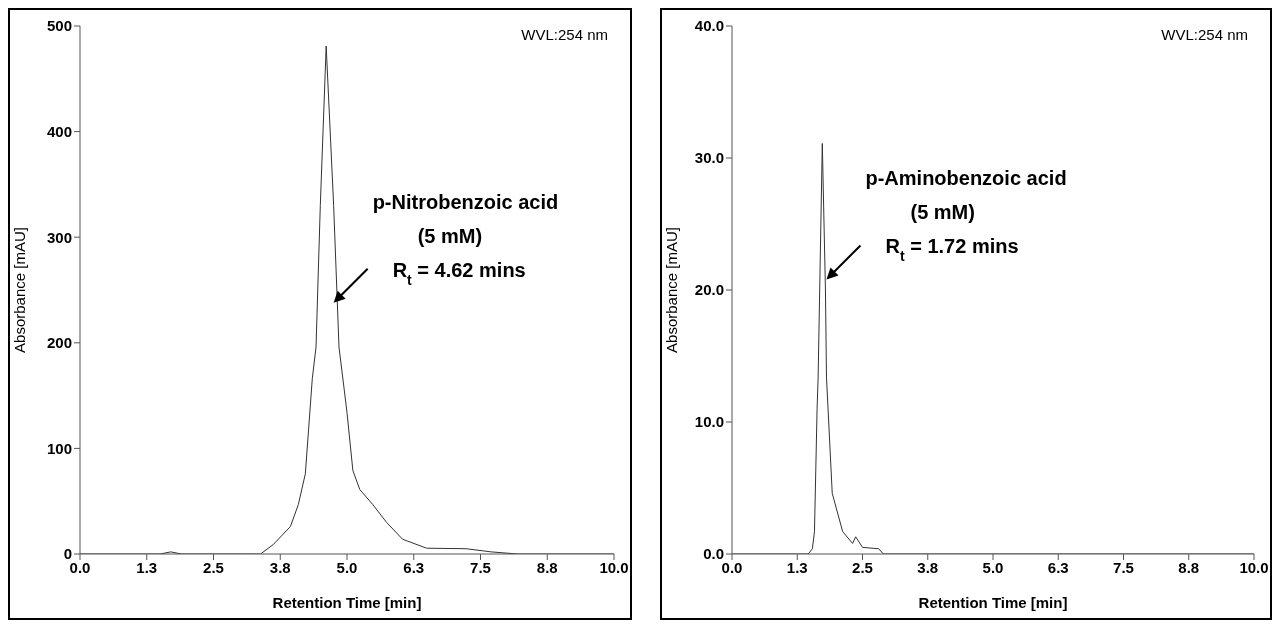 This screenshot has width=1278, height=628. What do you see at coordinates (465, 239) in the screenshot?
I see `annotation: p-Nitrobenzoic acid (5 mM) R$_{t}$ = 4.62 mins` at bounding box center [465, 239].